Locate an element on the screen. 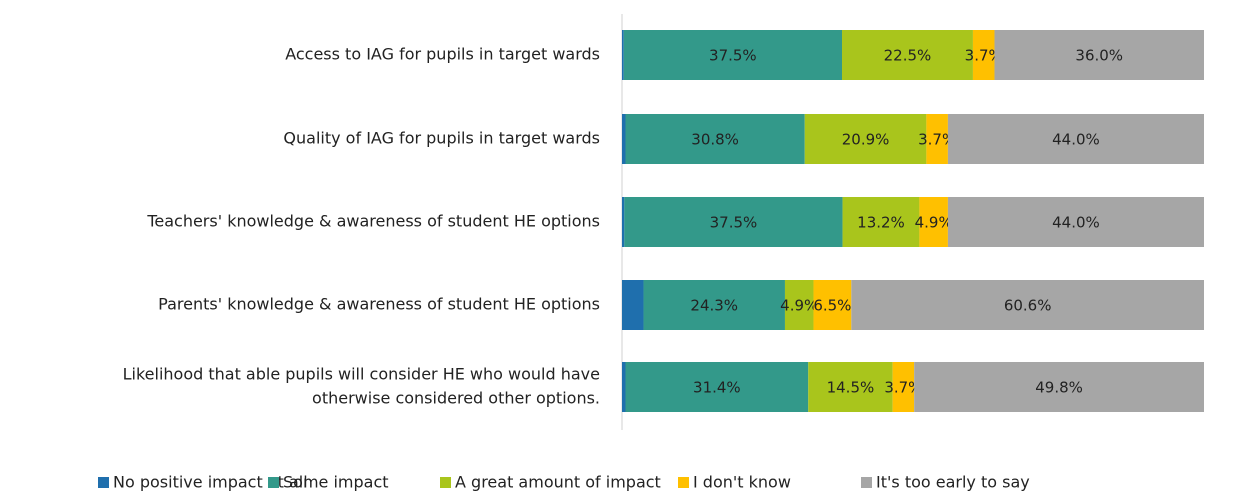 This screenshot has height=494, width=1257. data-label: 6.5% is located at coordinates (832, 306).